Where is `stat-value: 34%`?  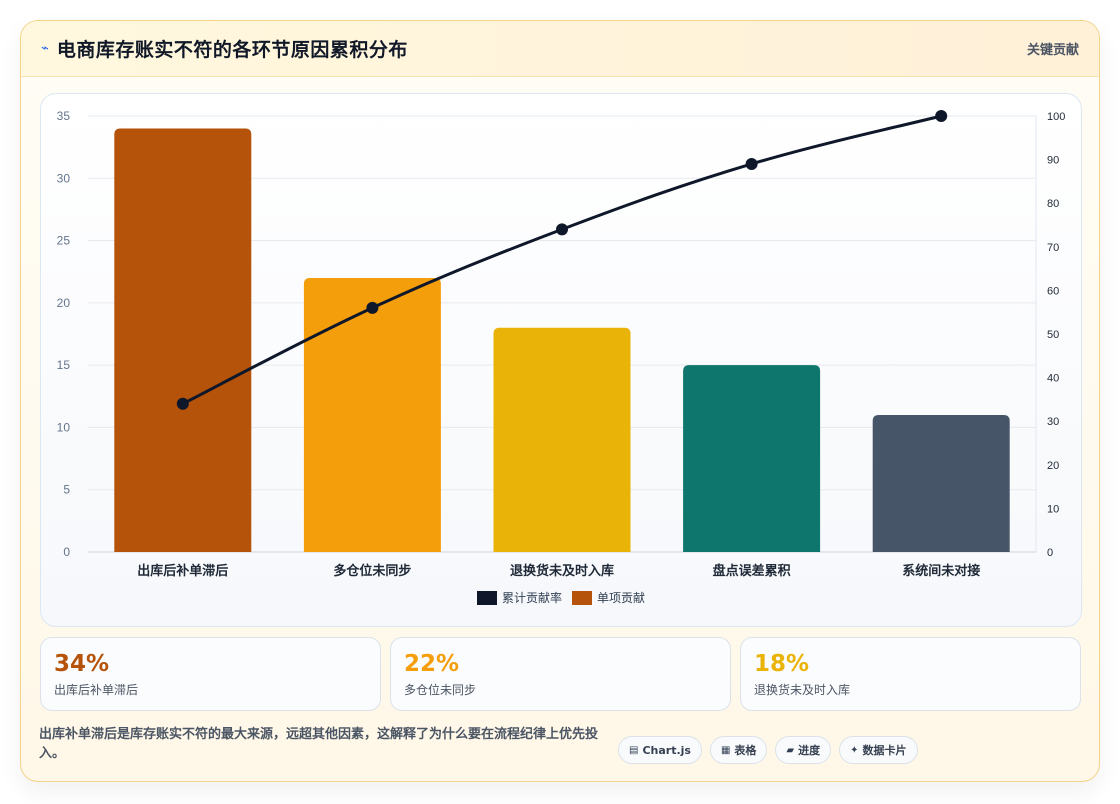 stat-value: 34% is located at coordinates (82, 664).